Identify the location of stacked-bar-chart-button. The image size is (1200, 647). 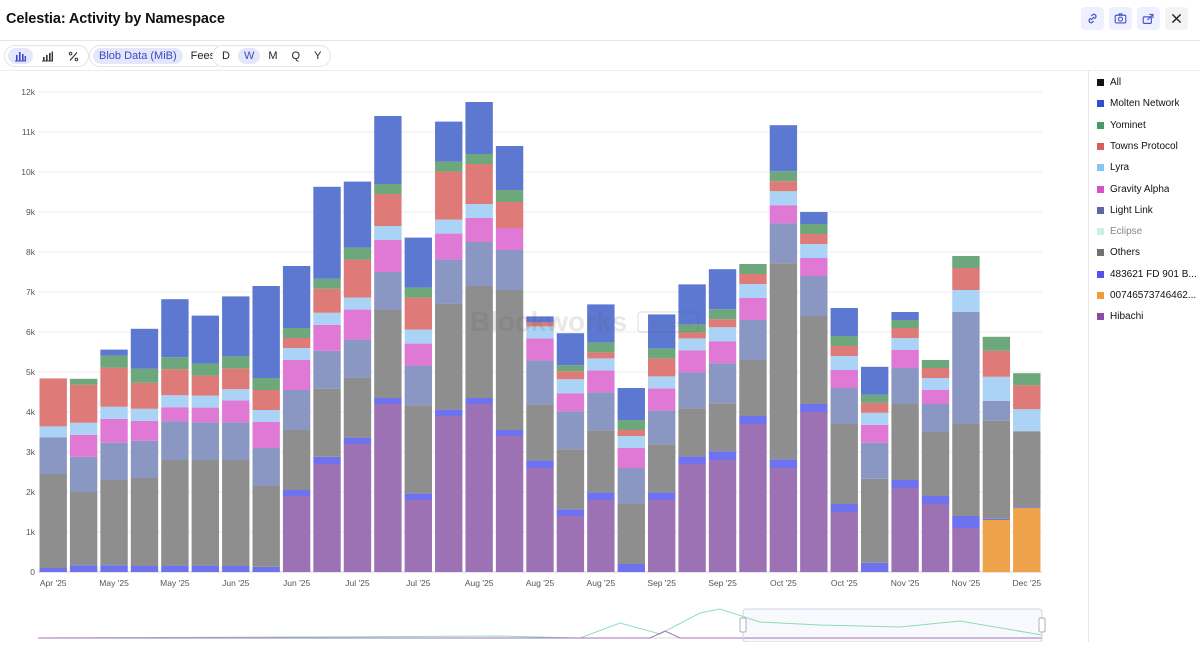
(20, 56).